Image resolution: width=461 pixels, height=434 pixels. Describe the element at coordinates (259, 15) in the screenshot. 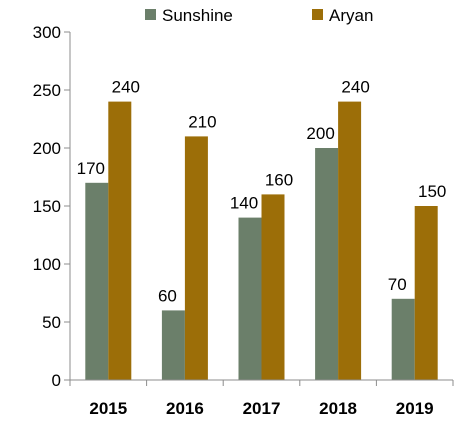

I see `legend: Sunshine Aryan` at that location.